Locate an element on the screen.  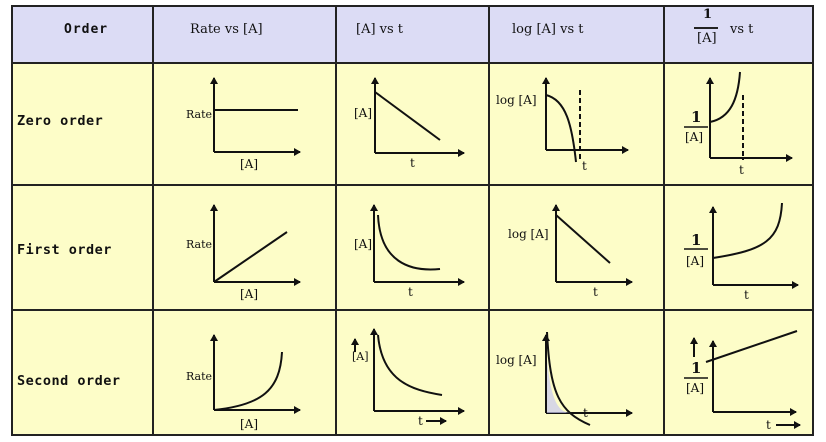
header-inverse-numerator: 1 is located at coordinates (708, 14).